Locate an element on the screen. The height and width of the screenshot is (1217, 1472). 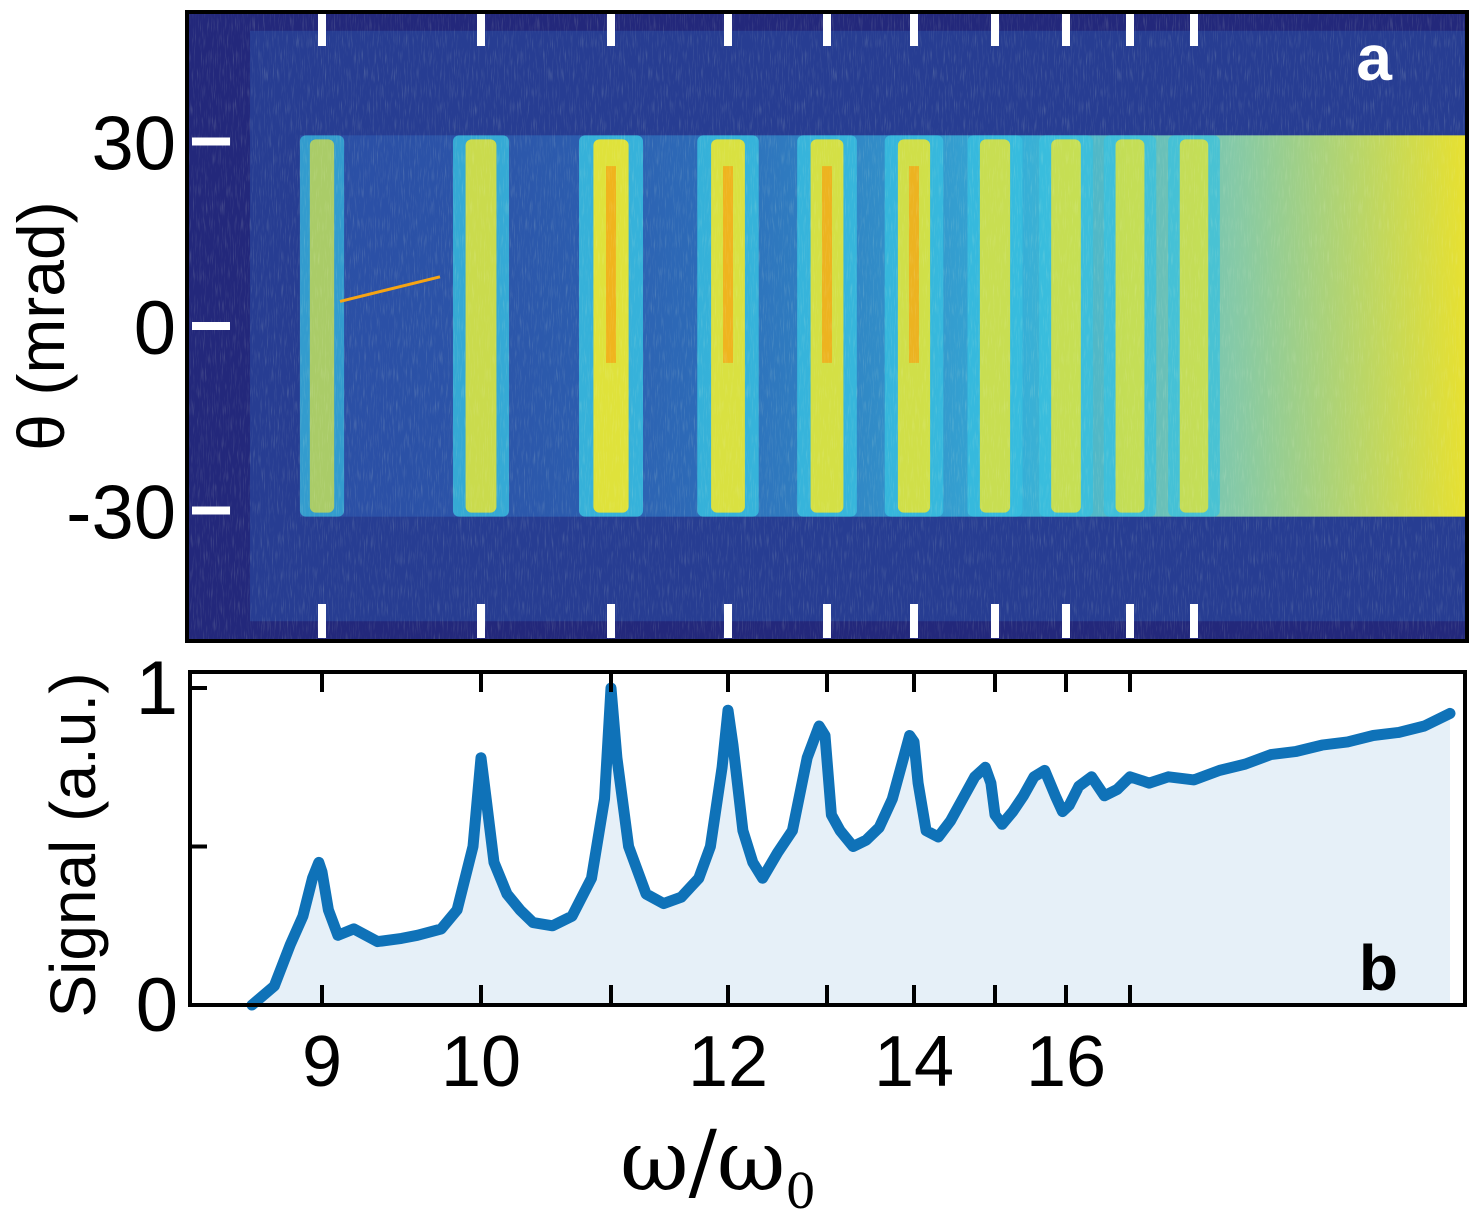
heatmap-y-ticks: 30 0 -30 is located at coordinates (148, 329).